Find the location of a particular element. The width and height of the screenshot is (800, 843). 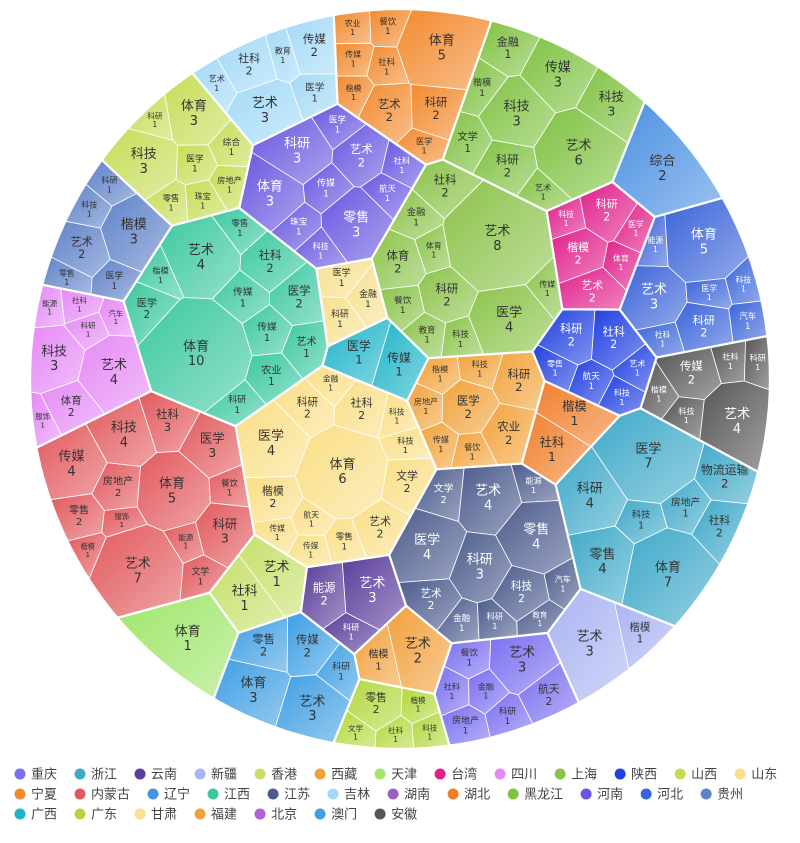

cell-label: 房地产 is located at coordinates (685, 501).